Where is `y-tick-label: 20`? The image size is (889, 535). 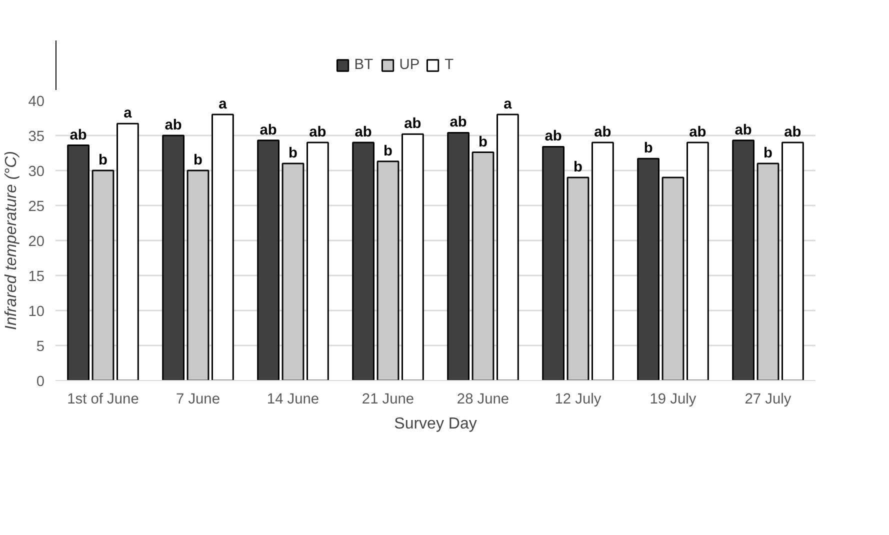
y-tick-label: 20 is located at coordinates (36, 242).